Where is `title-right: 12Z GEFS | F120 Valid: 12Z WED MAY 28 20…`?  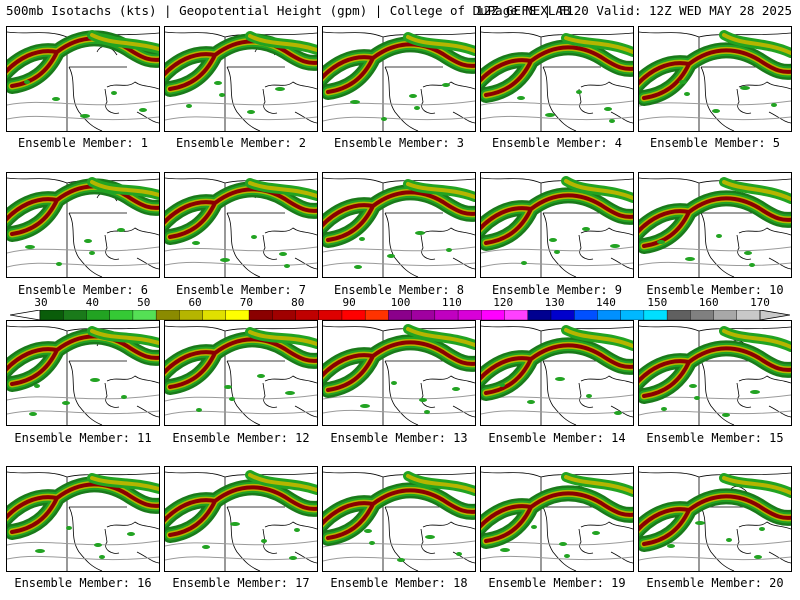
title-right: 12Z GEFS | F120 Valid: 12Z WED MAY 28 20… is located at coordinates (633, 10).